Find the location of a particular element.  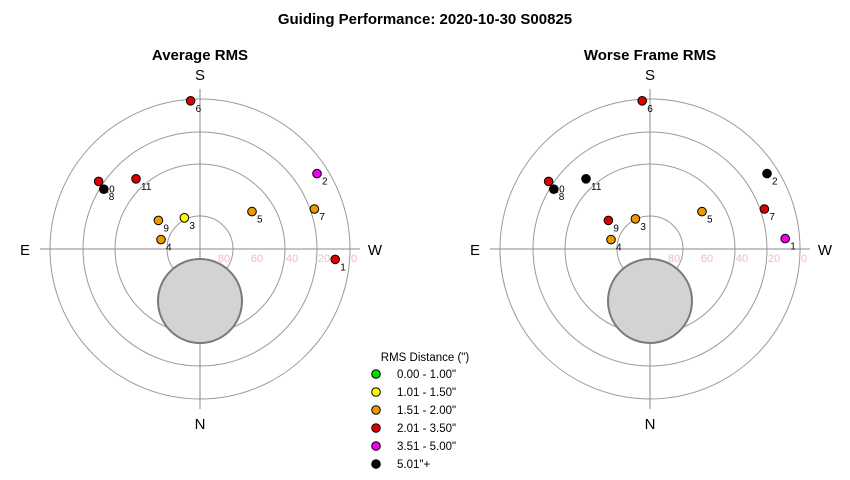

legend-item: 1.51 - 2.00" is located at coordinates (413, 411).